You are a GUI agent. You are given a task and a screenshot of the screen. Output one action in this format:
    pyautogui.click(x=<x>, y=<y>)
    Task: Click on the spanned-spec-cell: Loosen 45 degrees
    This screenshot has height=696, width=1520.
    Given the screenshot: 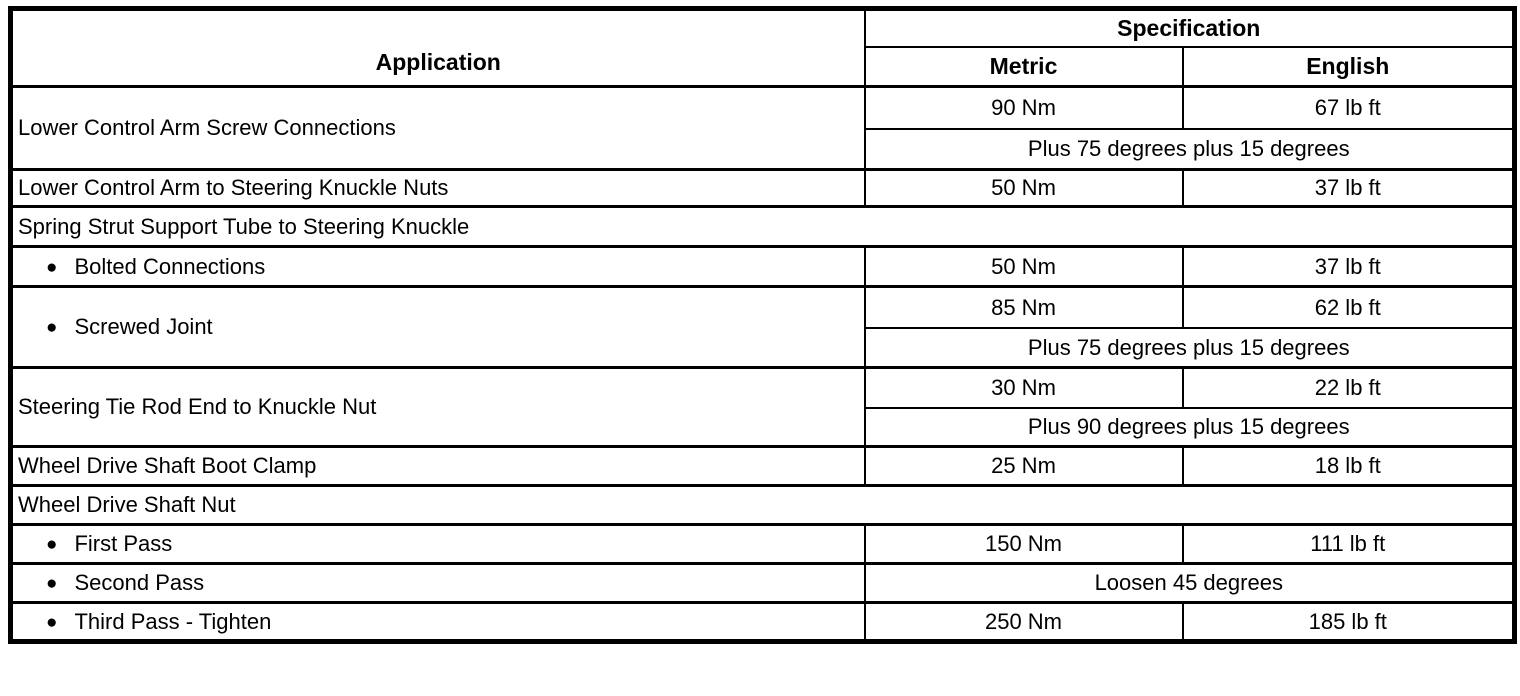 What is the action you would take?
    pyautogui.click(x=1189, y=583)
    